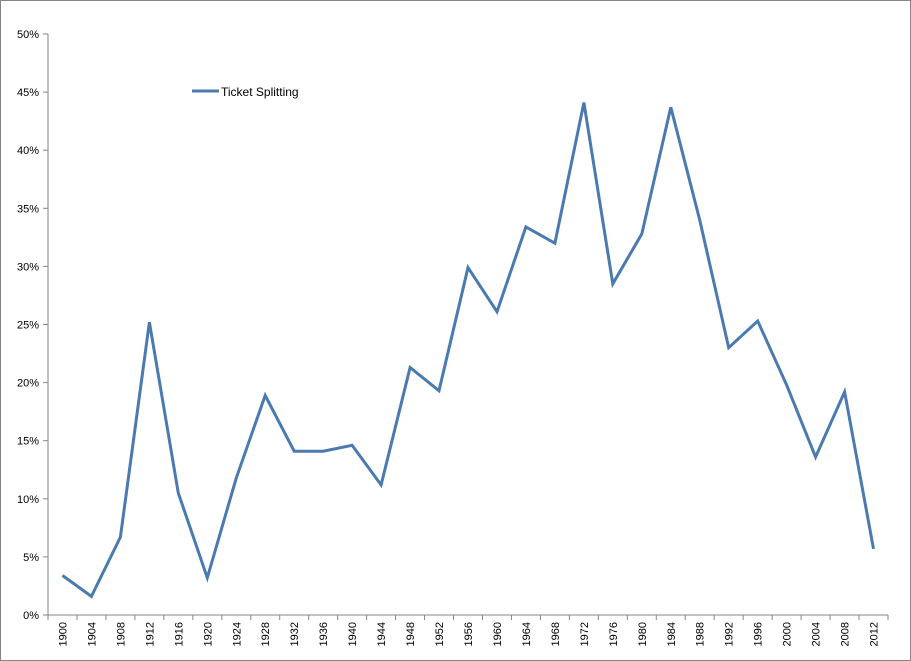  Describe the element at coordinates (150, 634) in the screenshot. I see `x-tick-label: 1912` at that location.